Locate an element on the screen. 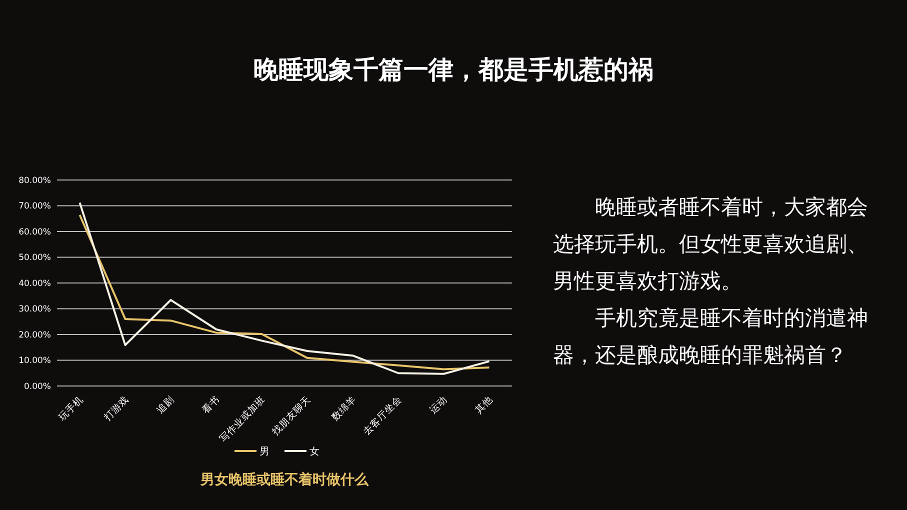  y-tick-label: 80.00% is located at coordinates (34, 181).